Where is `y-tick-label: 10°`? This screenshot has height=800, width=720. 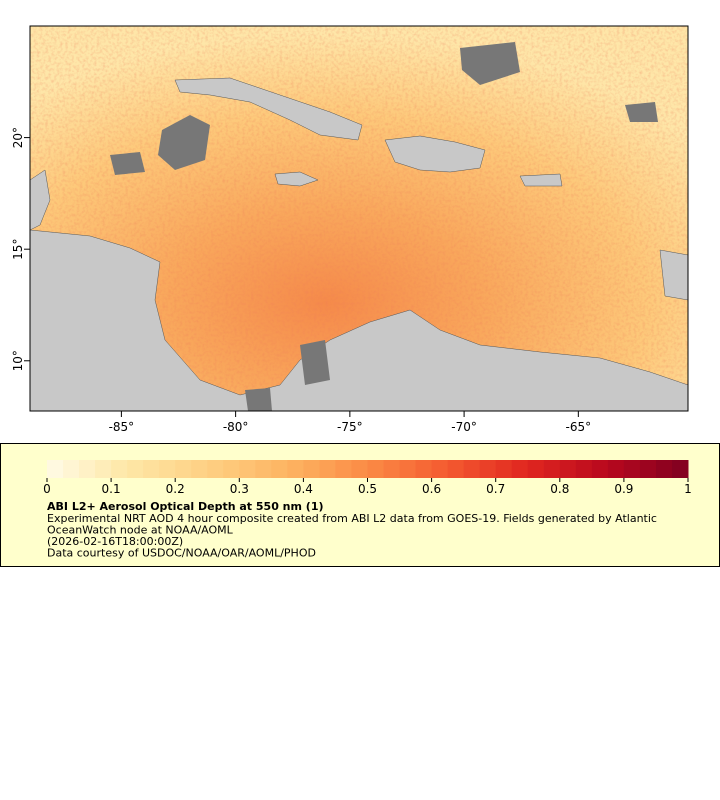
y-tick-label: 10° is located at coordinates (18, 360).